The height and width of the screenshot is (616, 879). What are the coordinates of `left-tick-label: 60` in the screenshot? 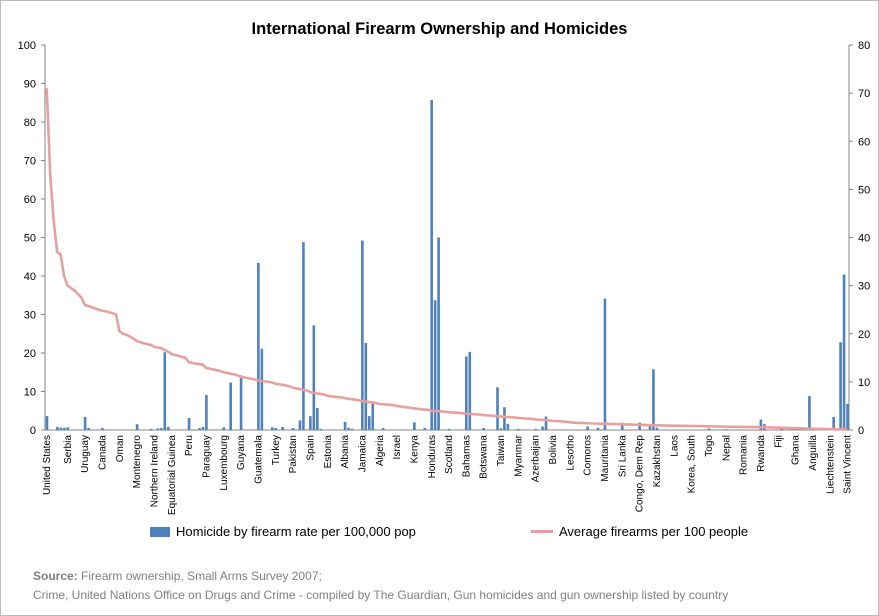 It's located at (30, 200).